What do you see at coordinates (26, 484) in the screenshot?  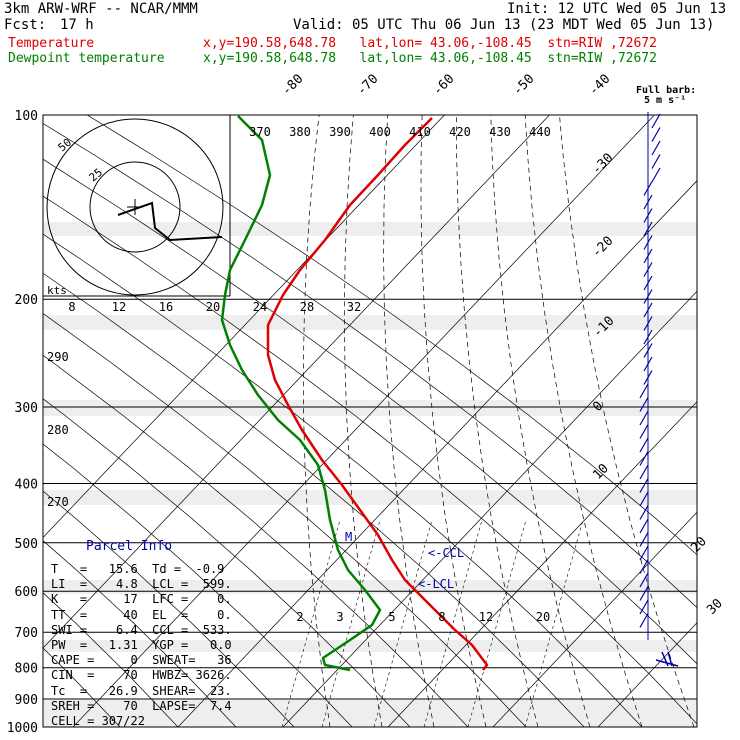 I see `pressure-label-400: 400` at bounding box center [26, 484].